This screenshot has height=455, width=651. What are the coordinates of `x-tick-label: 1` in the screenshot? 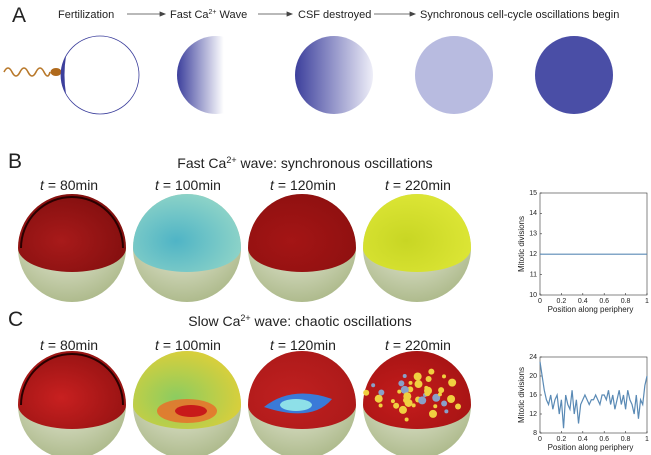 It's located at (647, 439).